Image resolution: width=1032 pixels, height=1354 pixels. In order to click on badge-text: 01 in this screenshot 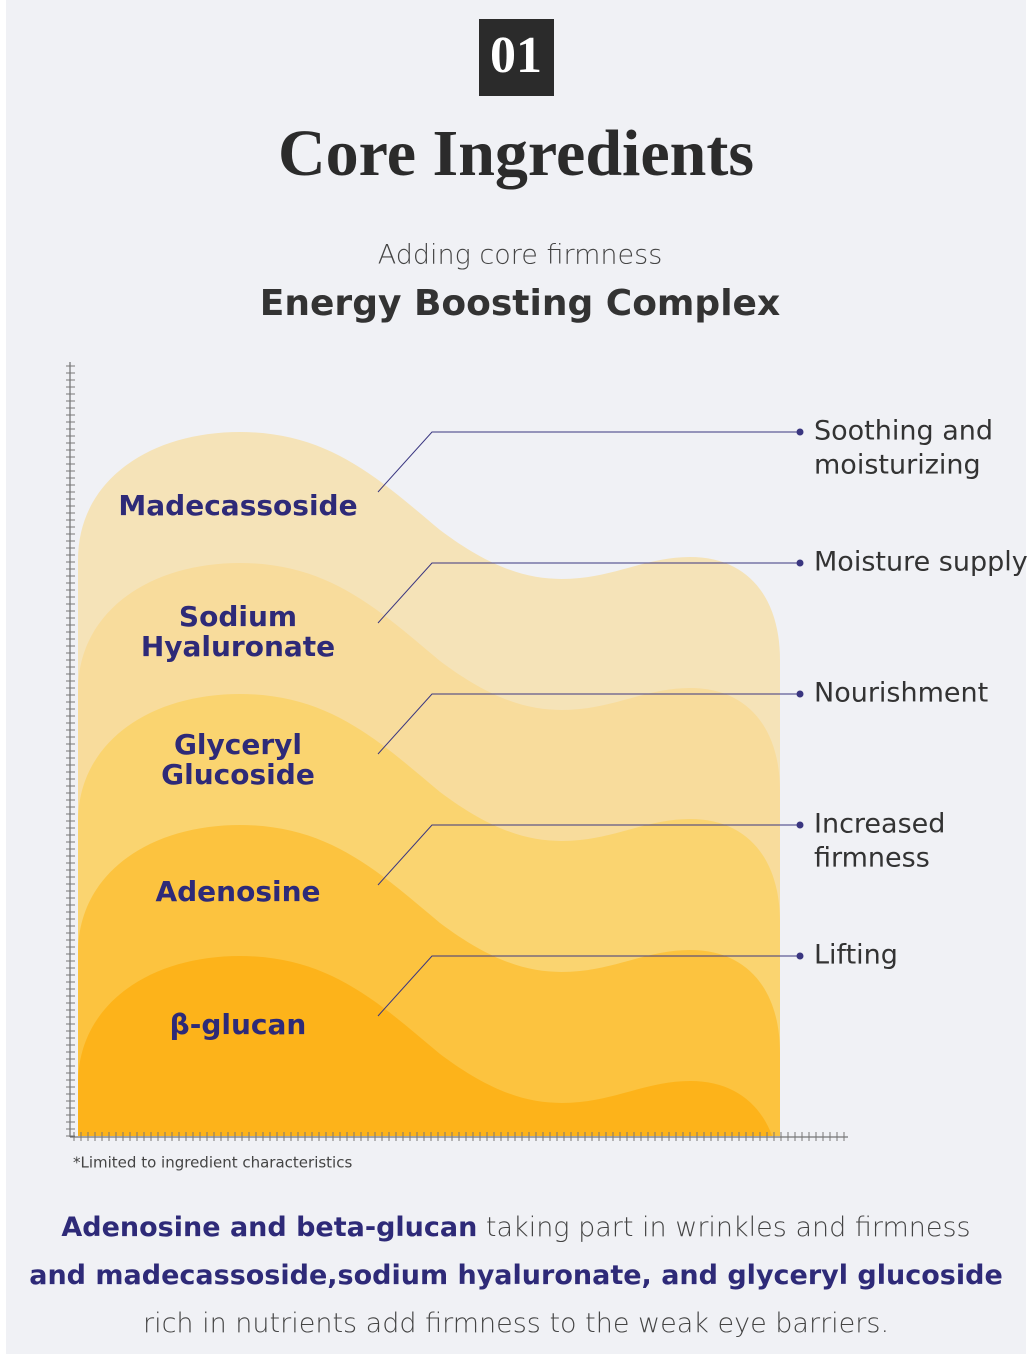, I will do `click(516, 55)`.